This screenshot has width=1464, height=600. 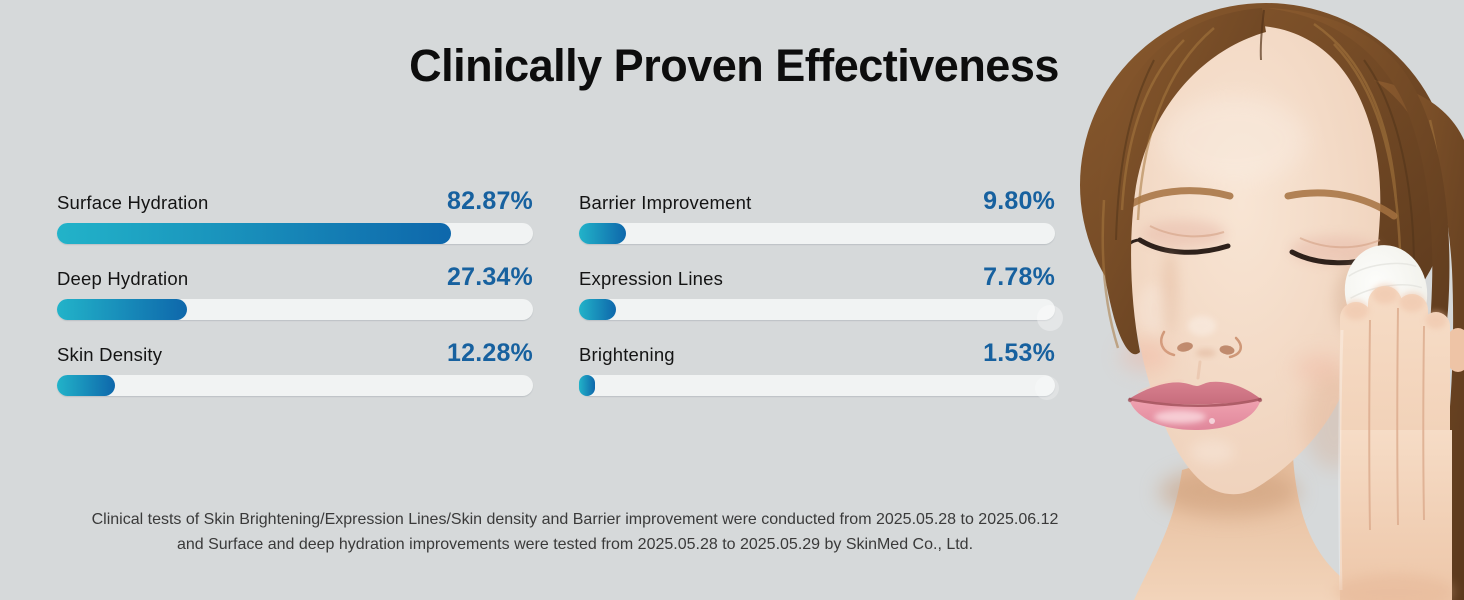 What do you see at coordinates (1195, 404) in the screenshot?
I see `lips` at bounding box center [1195, 404].